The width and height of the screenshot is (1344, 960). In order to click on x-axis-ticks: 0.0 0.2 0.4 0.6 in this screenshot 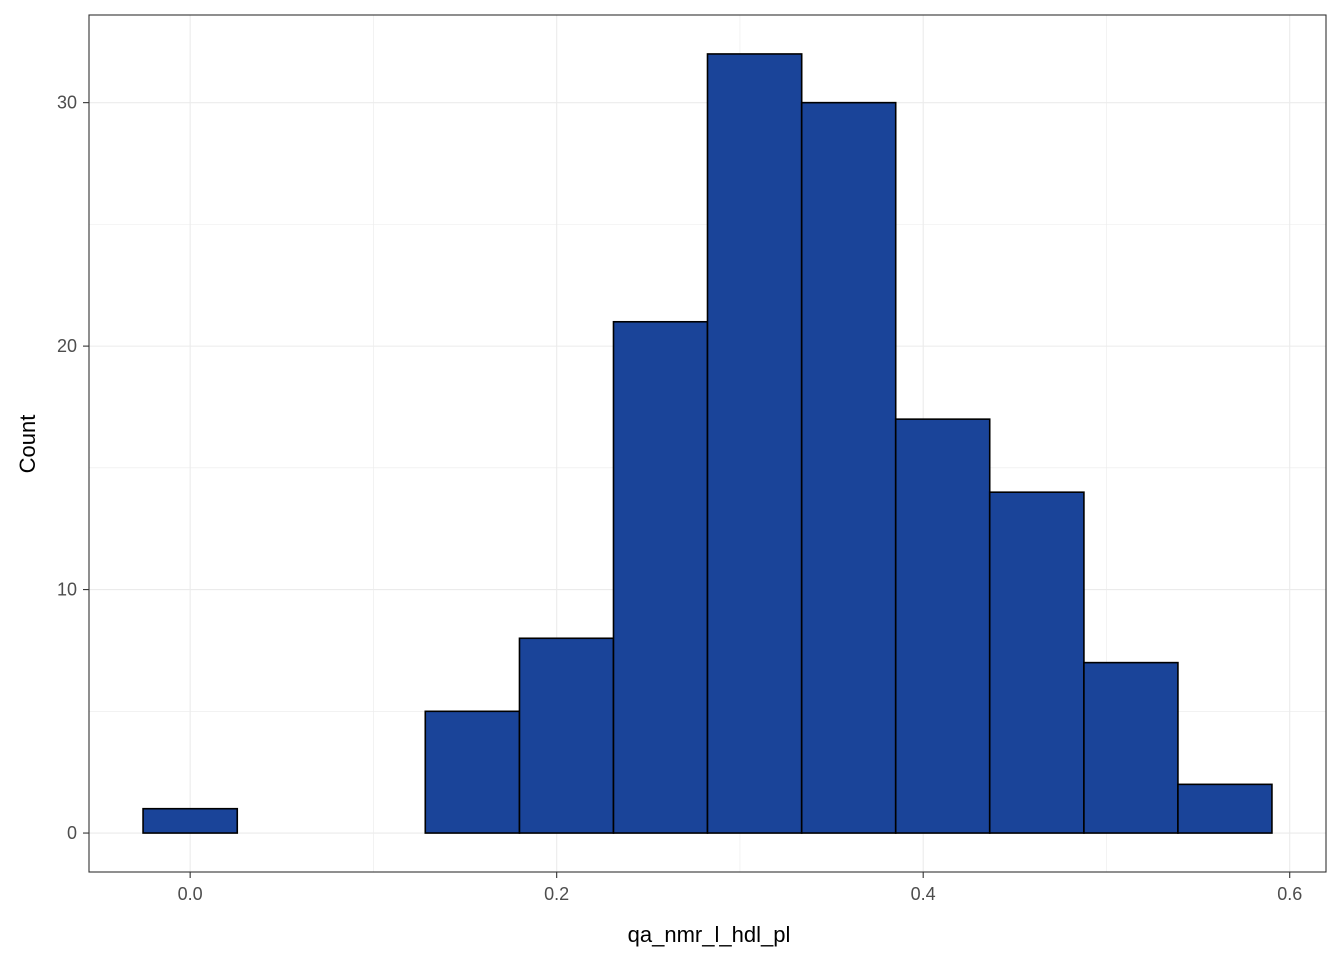, I will do `click(740, 888)`.